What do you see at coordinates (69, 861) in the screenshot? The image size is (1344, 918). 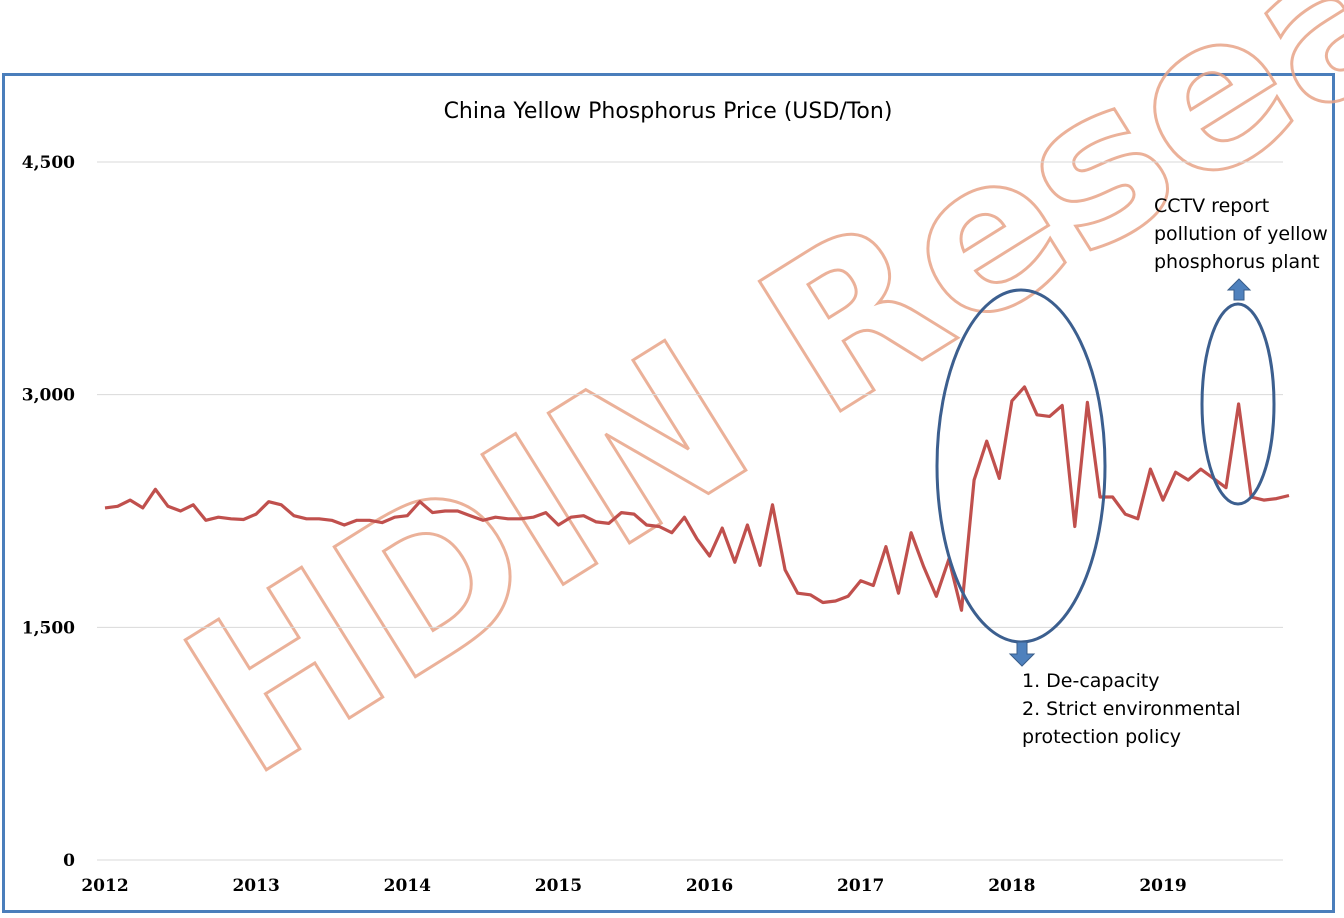 I see `y-tick-label: 0` at bounding box center [69, 861].